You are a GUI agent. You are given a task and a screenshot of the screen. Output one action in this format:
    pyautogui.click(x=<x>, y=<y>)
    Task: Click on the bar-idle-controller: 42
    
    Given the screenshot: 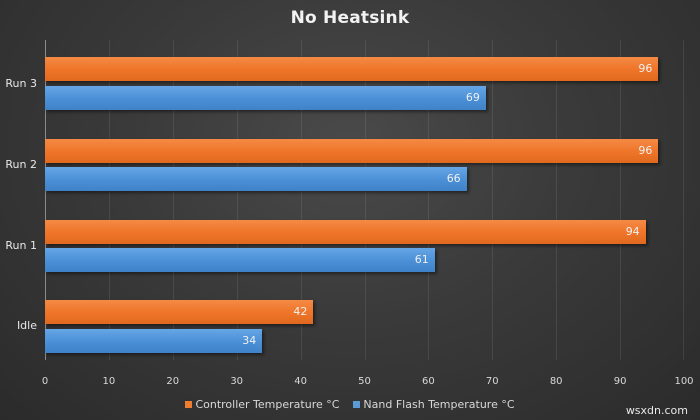 What is the action you would take?
    pyautogui.click(x=179, y=312)
    